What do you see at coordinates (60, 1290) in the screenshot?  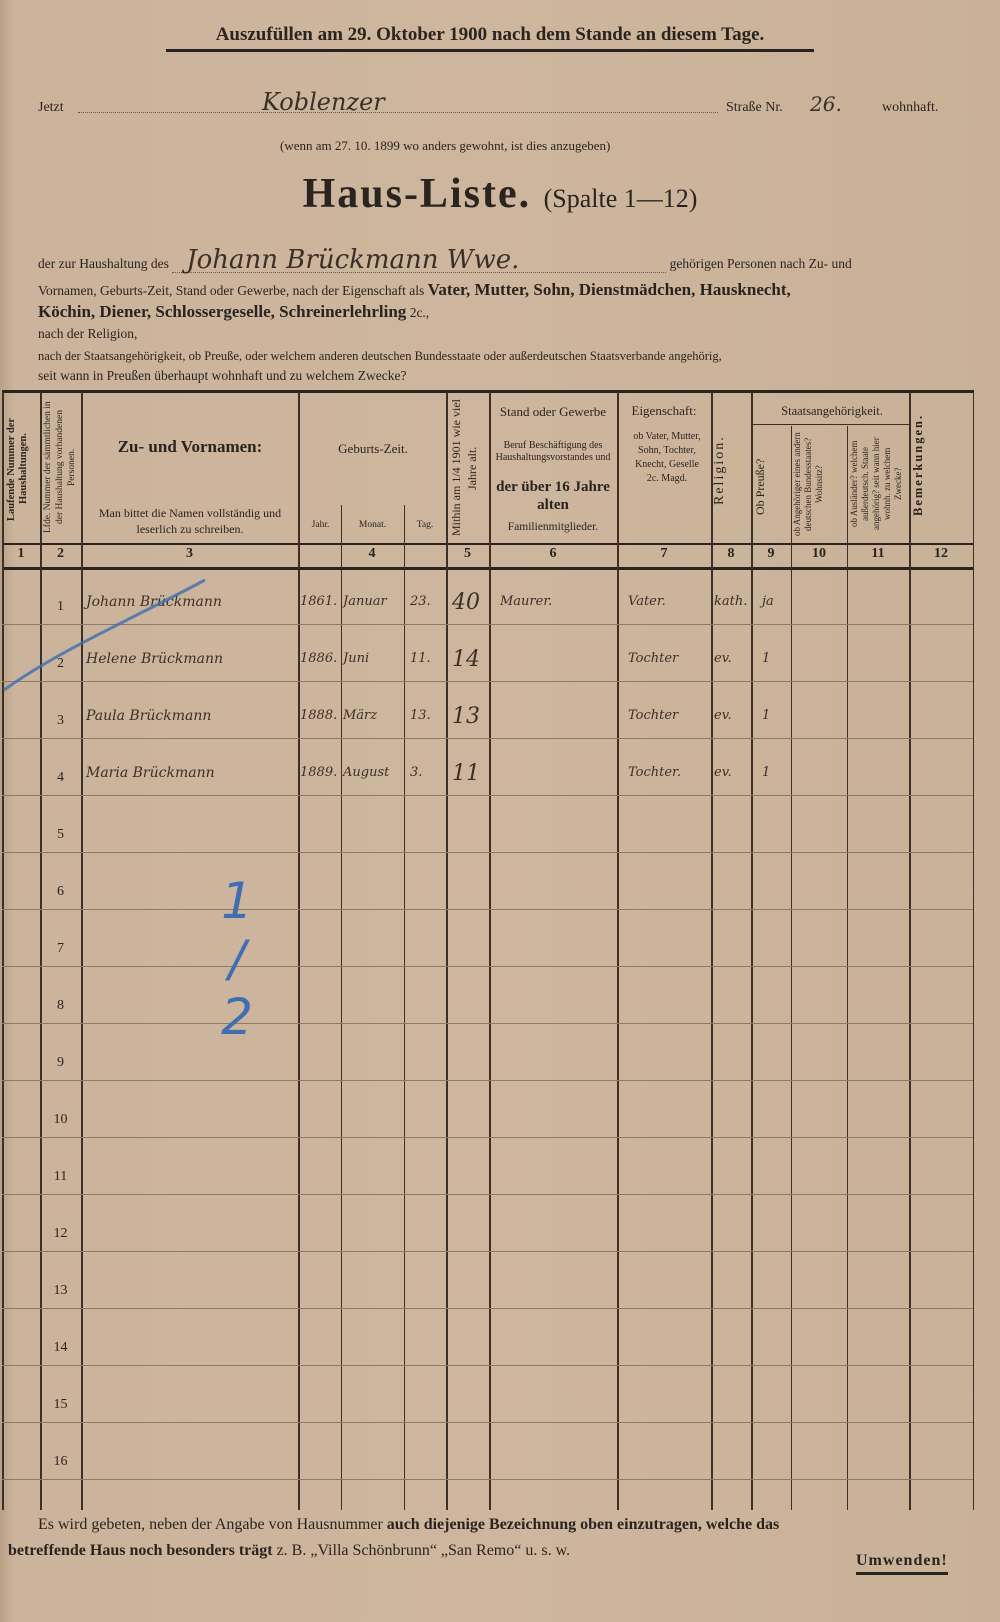 I see `row-number: 13` at bounding box center [60, 1290].